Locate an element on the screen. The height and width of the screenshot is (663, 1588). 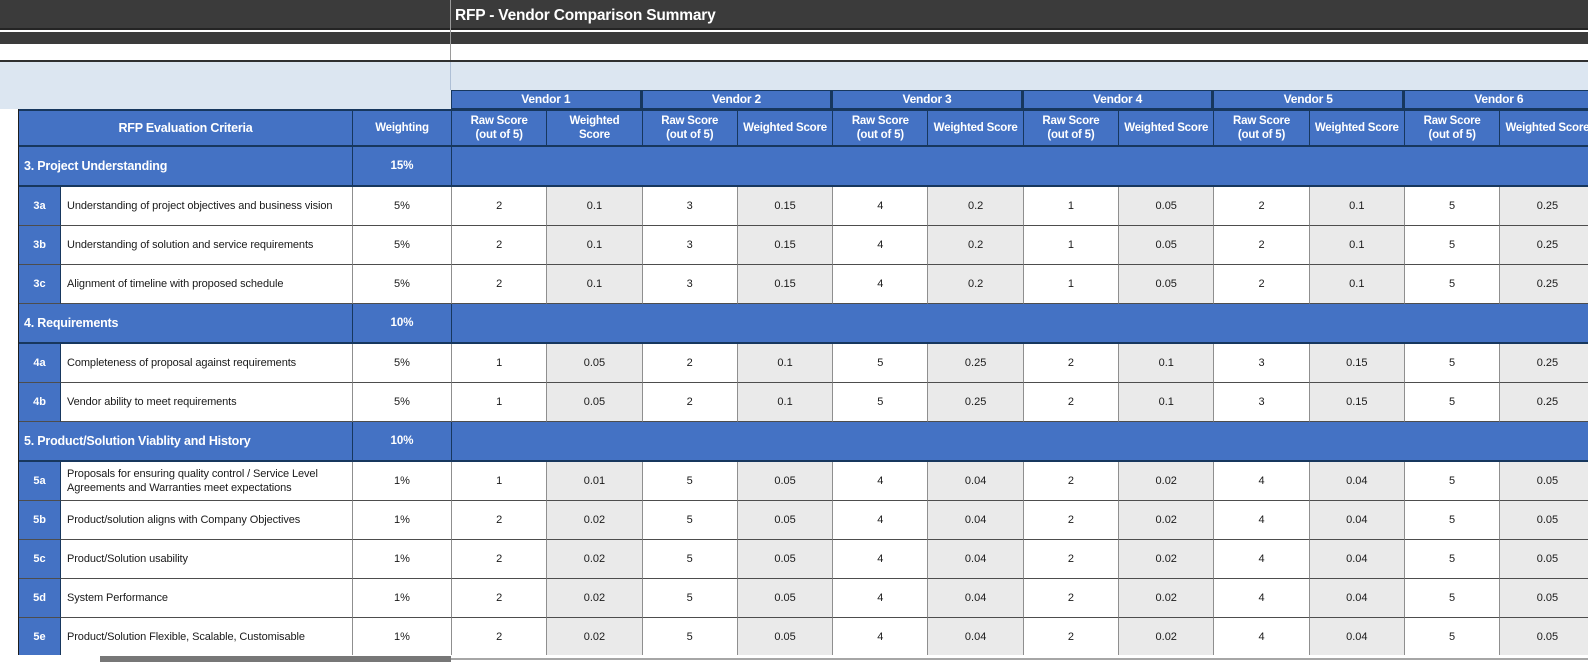
cell-3b-vendor-2-weighted-score: 0.15 is located at coordinates (785, 245).